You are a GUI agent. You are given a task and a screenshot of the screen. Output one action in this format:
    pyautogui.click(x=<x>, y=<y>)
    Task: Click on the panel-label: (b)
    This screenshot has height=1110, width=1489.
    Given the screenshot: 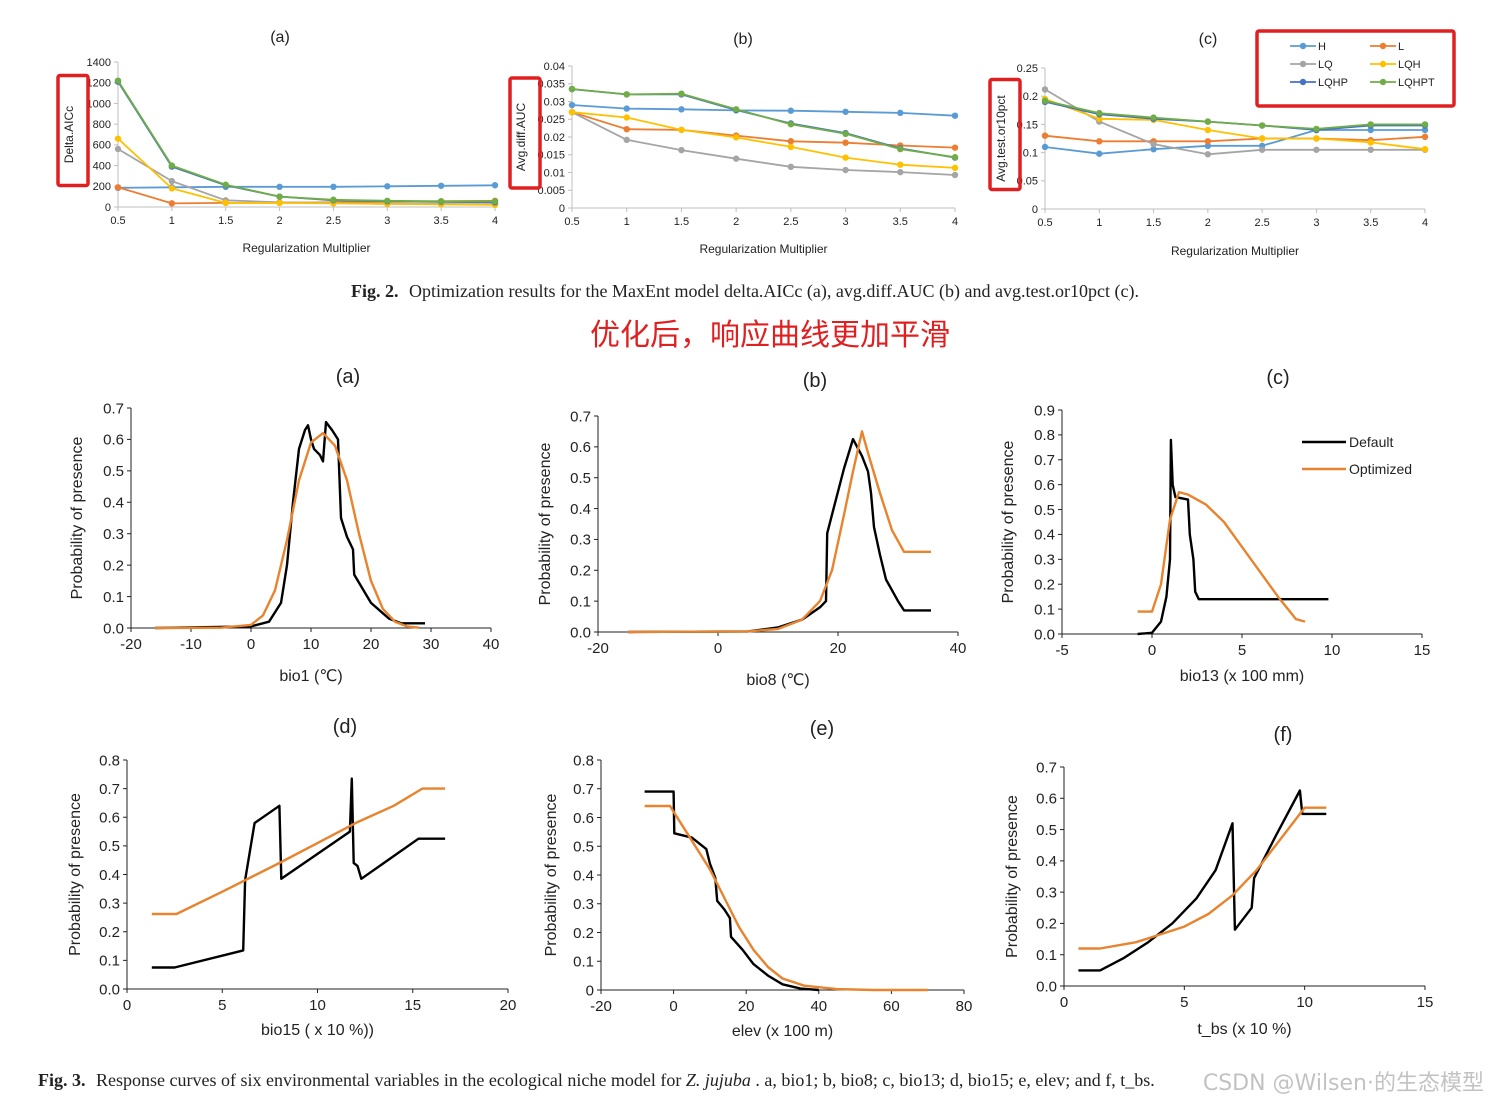 What is the action you would take?
    pyautogui.click(x=815, y=381)
    